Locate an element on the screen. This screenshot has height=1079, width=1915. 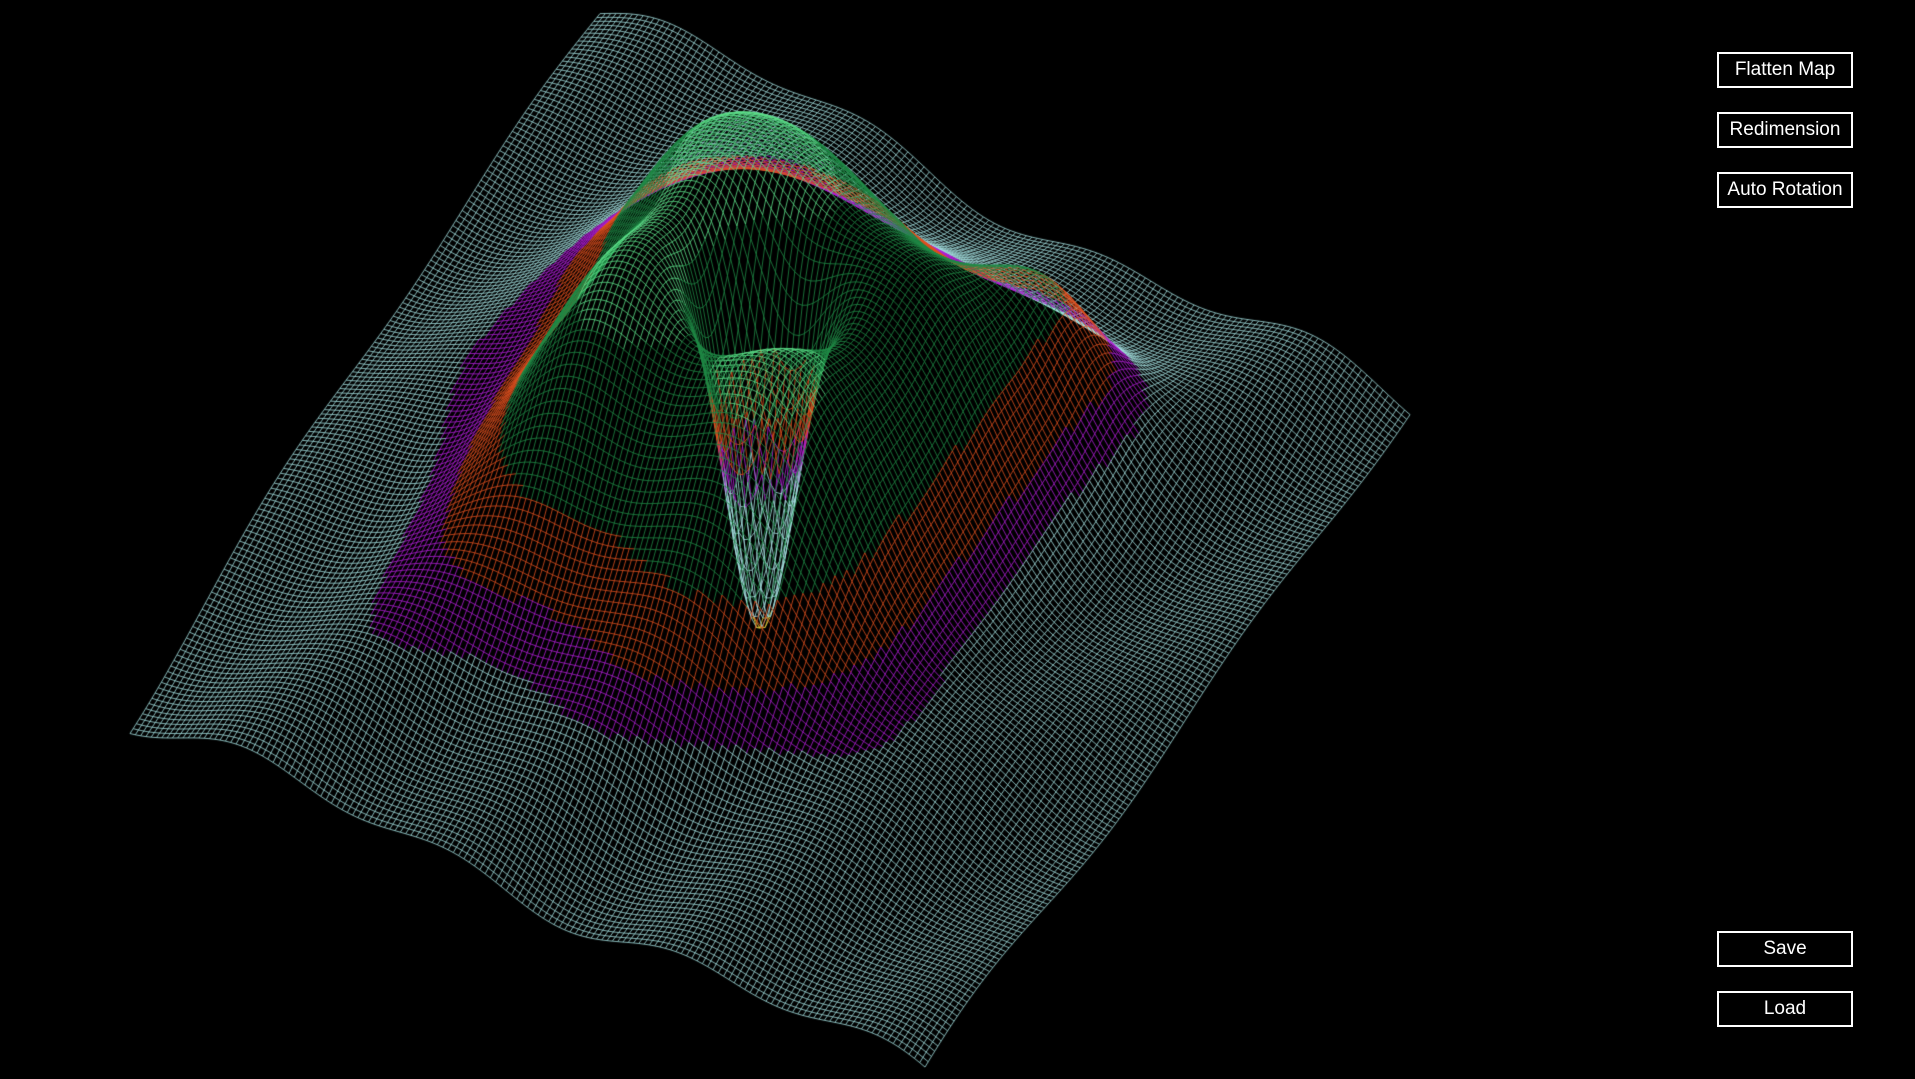
auto-rotation-button: Auto Rotation is located at coordinates (1785, 190).